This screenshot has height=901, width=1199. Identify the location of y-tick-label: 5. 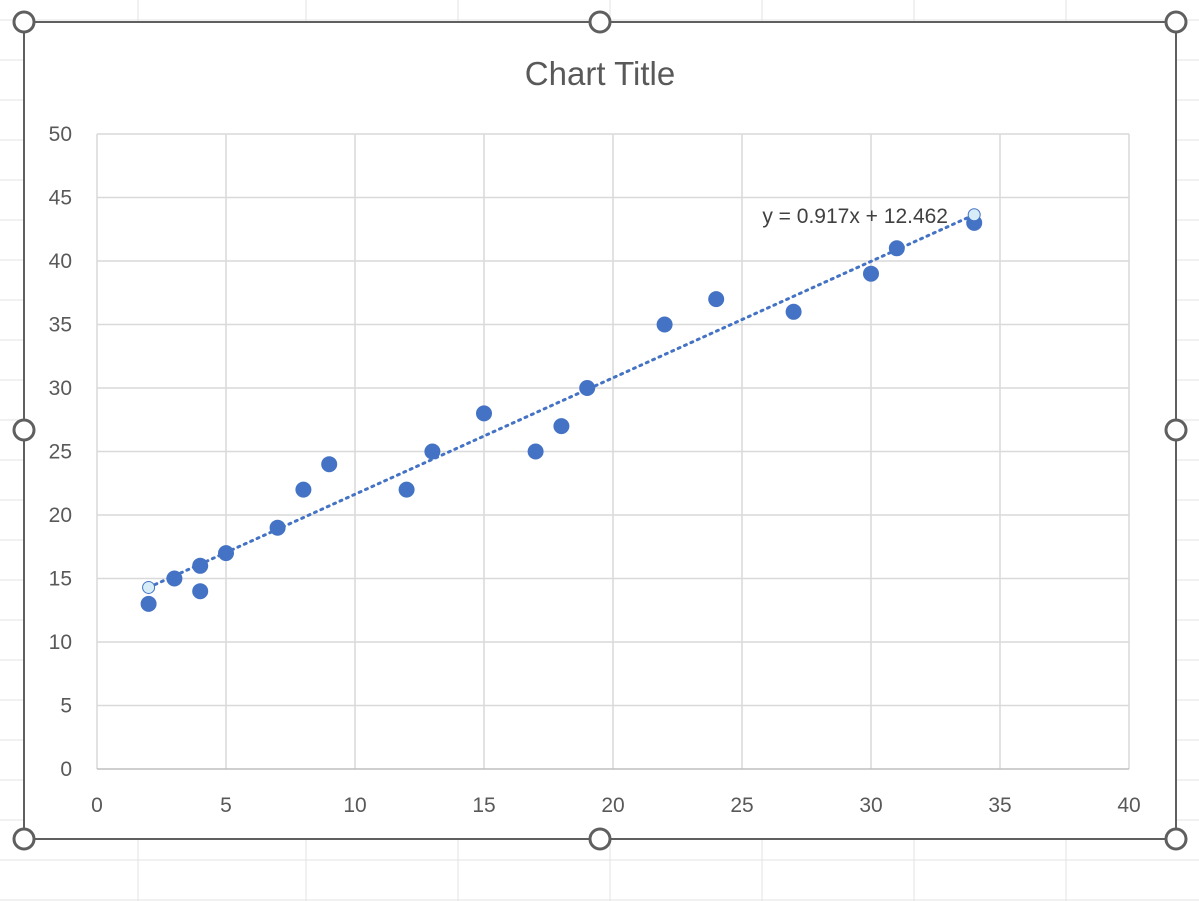
(66, 706).